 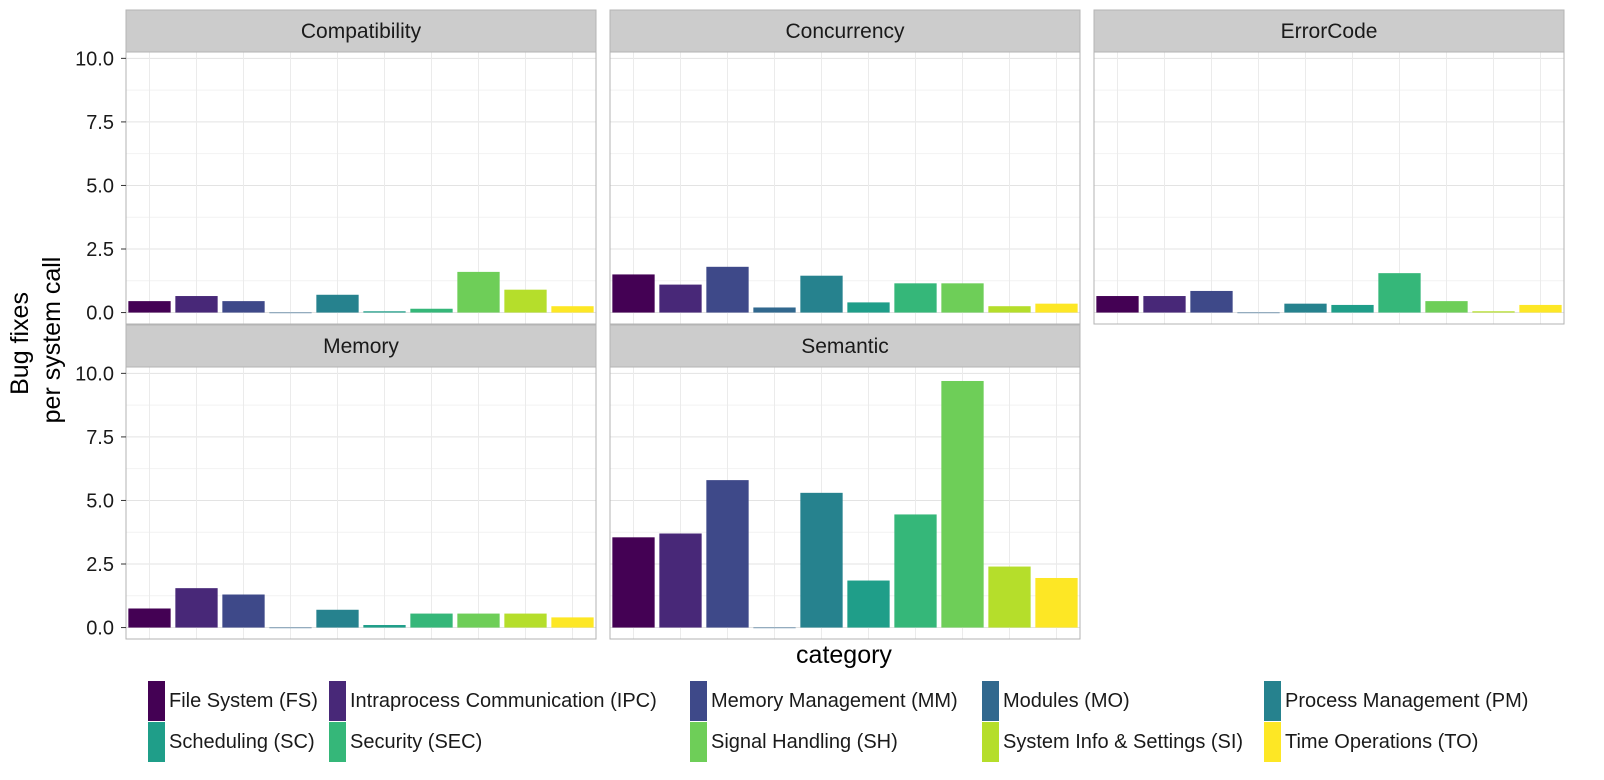 What do you see at coordinates (20, 343) in the screenshot?
I see `y-axis-title-line-1: Bug fixes` at bounding box center [20, 343].